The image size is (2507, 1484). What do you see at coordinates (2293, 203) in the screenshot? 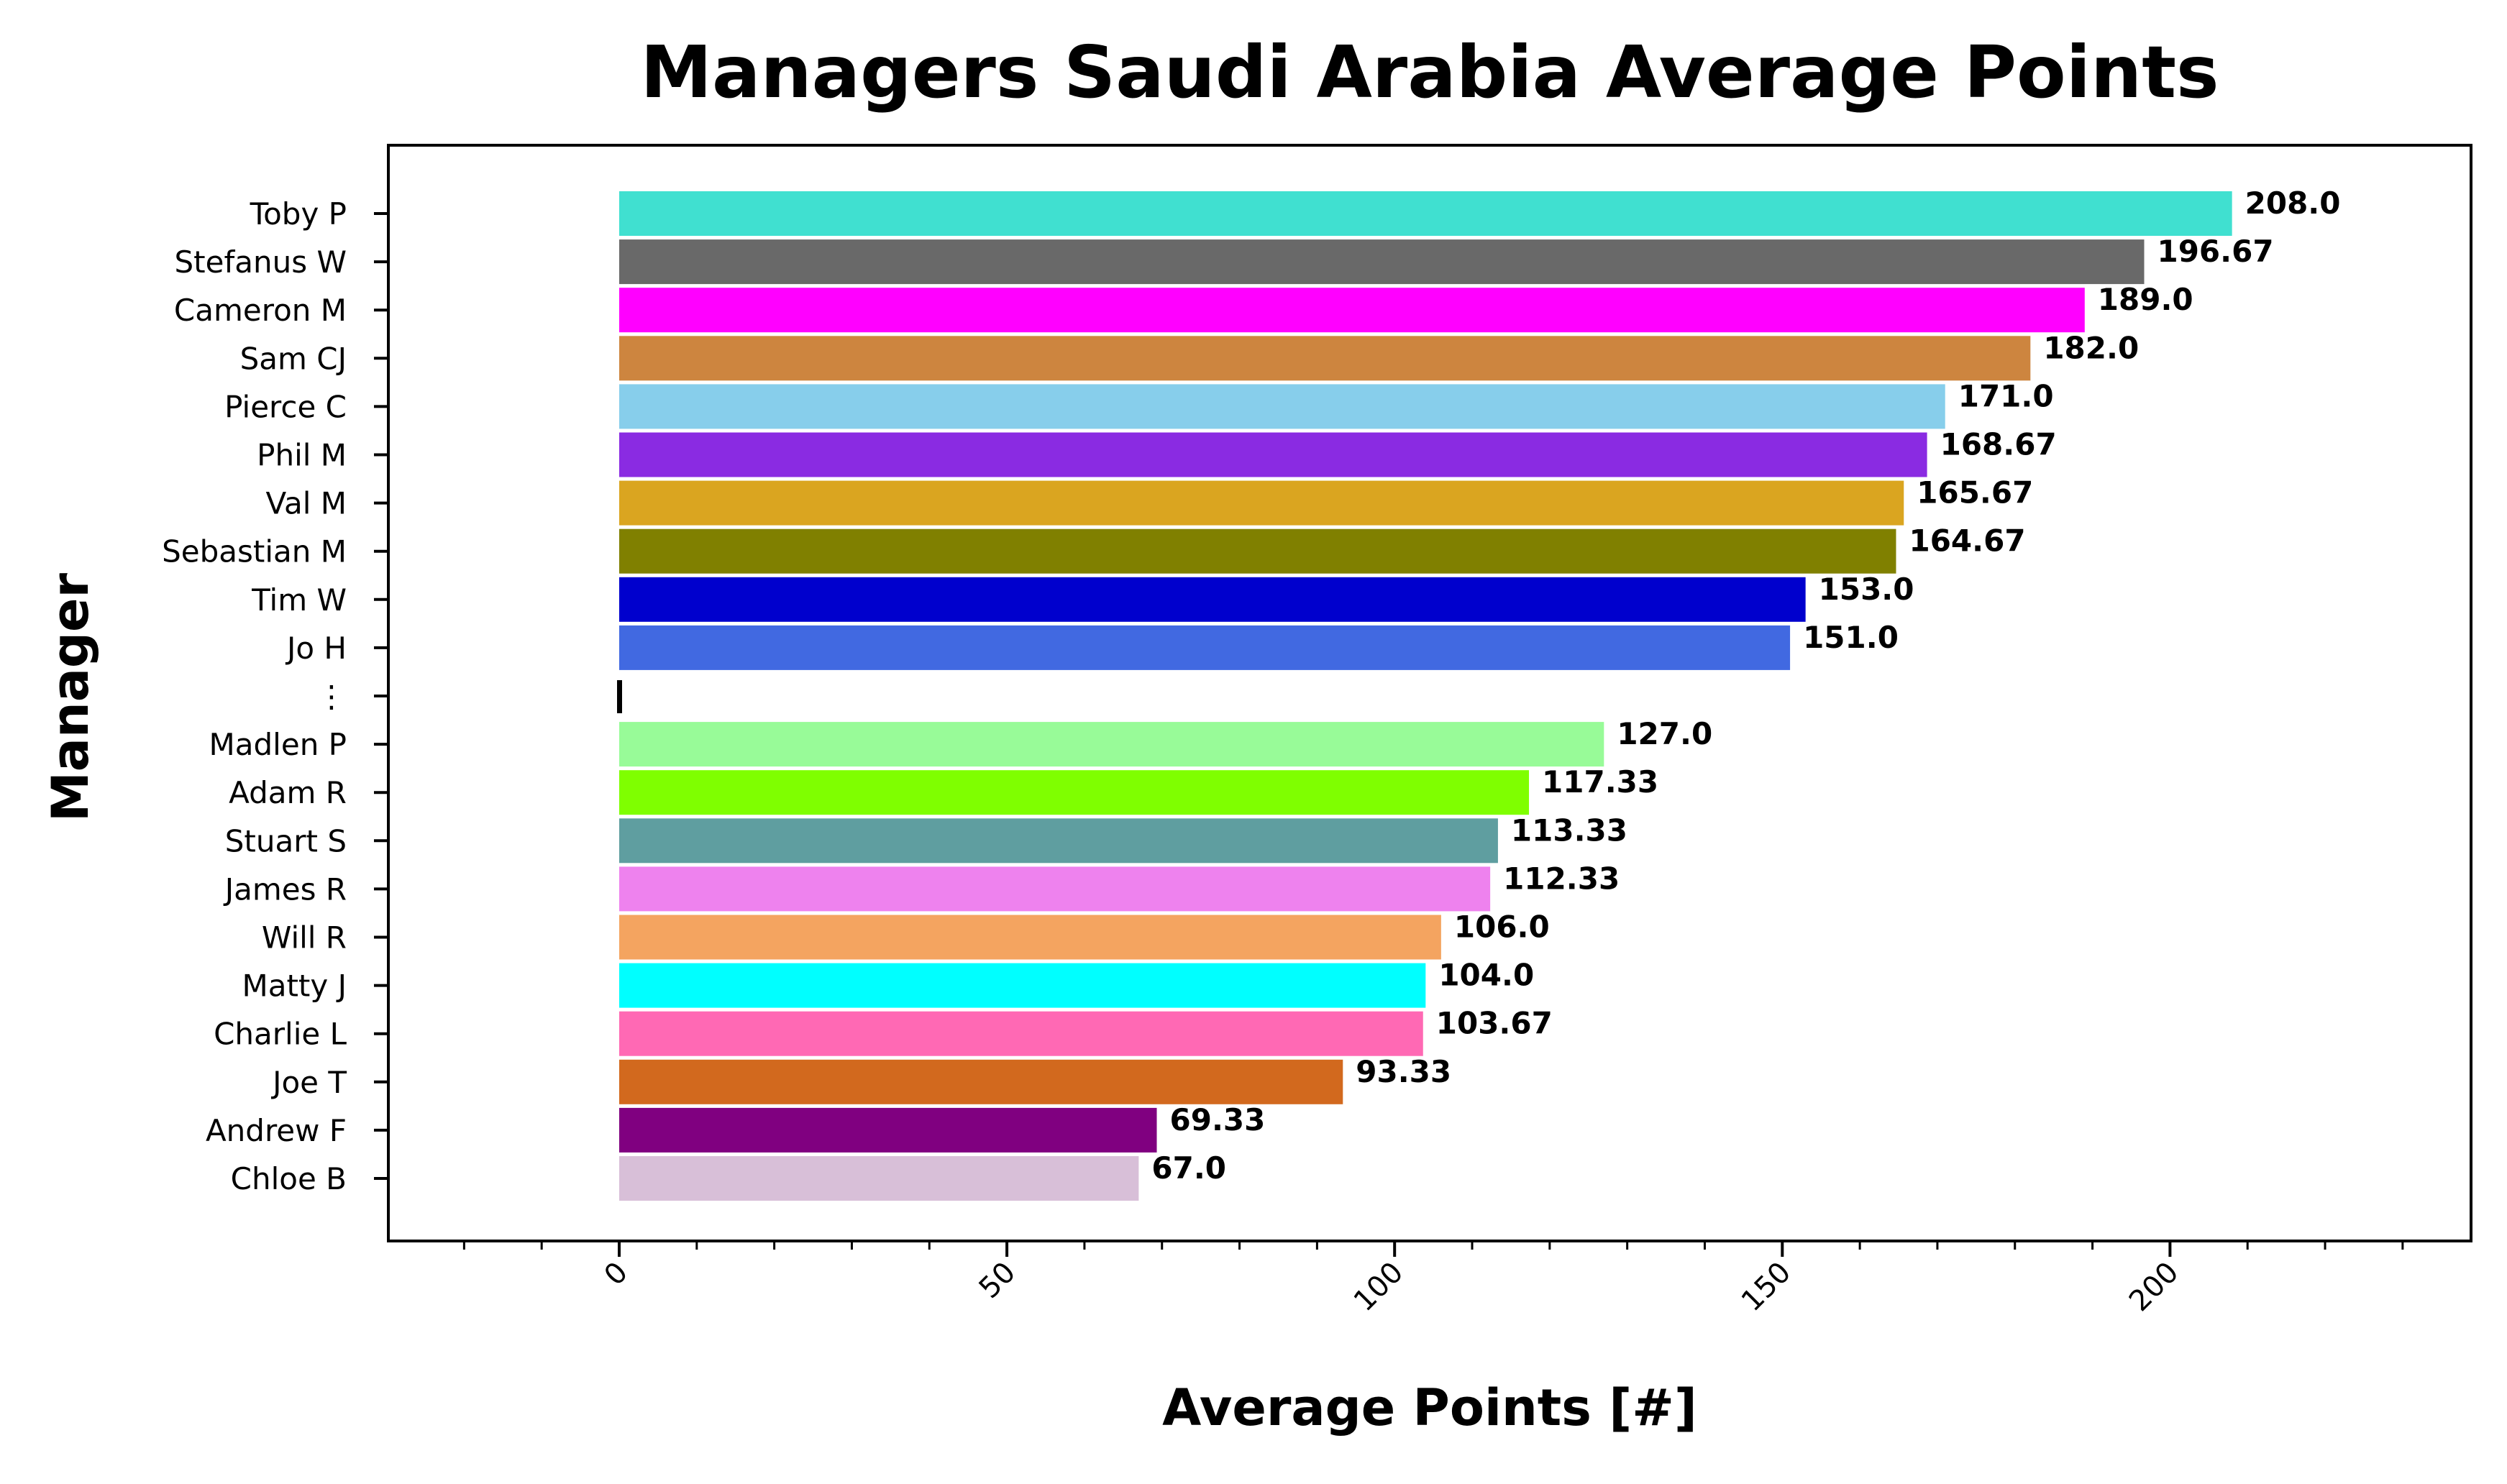
I see `bar-value-label: 208.0` at bounding box center [2293, 203].